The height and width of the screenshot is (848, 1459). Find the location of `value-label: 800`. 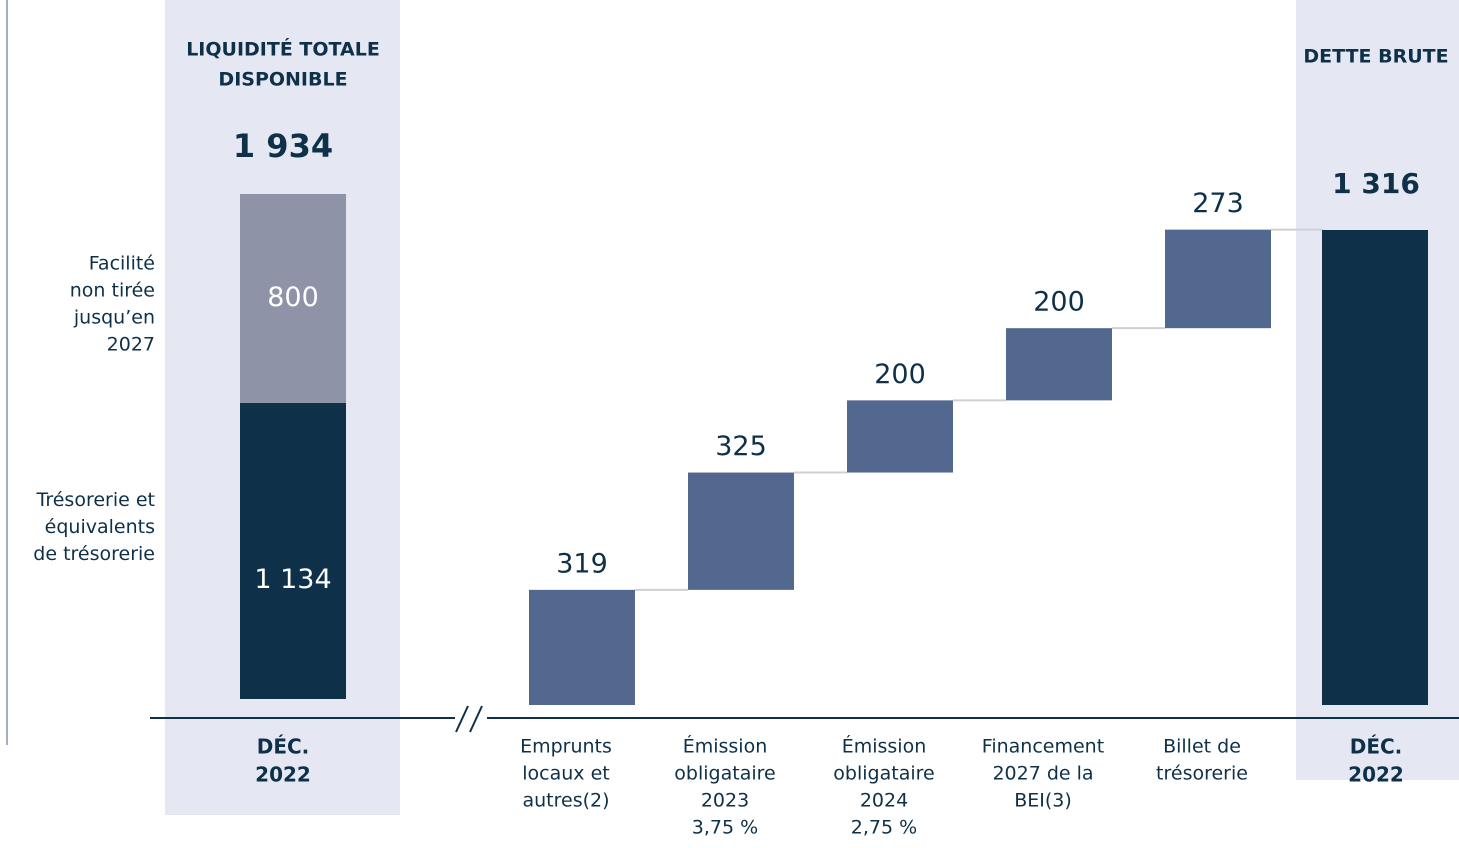

value-label: 800 is located at coordinates (293, 297).